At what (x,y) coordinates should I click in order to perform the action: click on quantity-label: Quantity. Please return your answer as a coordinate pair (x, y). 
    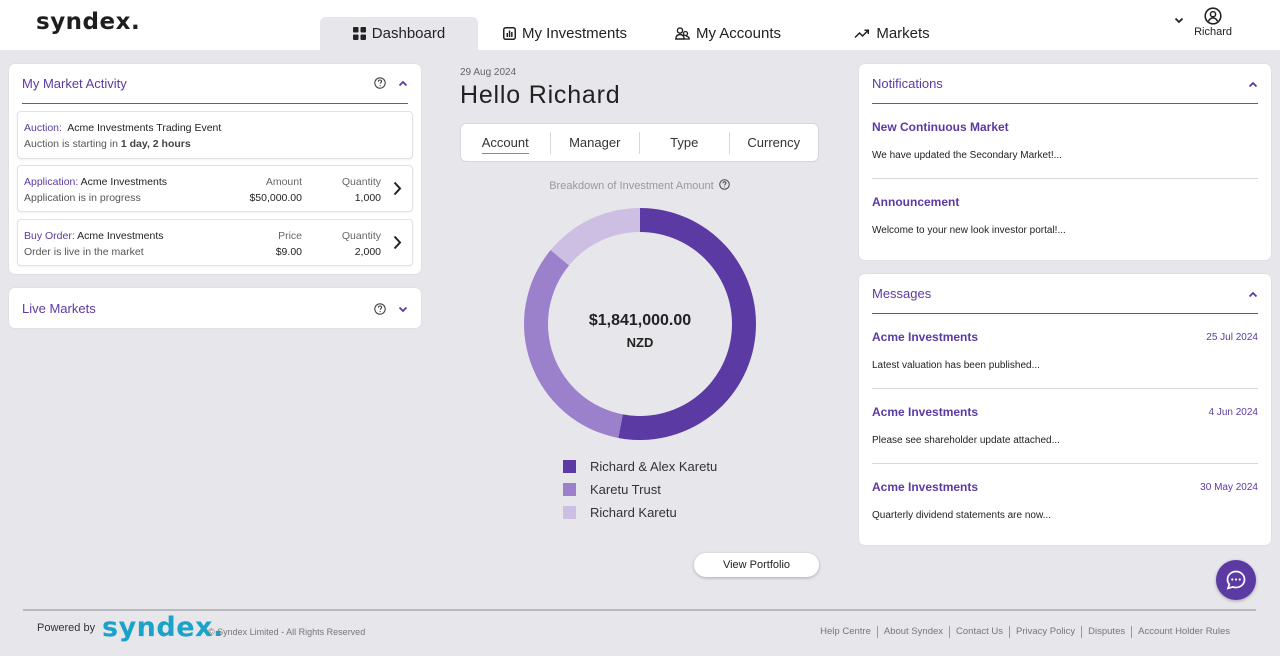
    Looking at the image, I should click on (361, 236).